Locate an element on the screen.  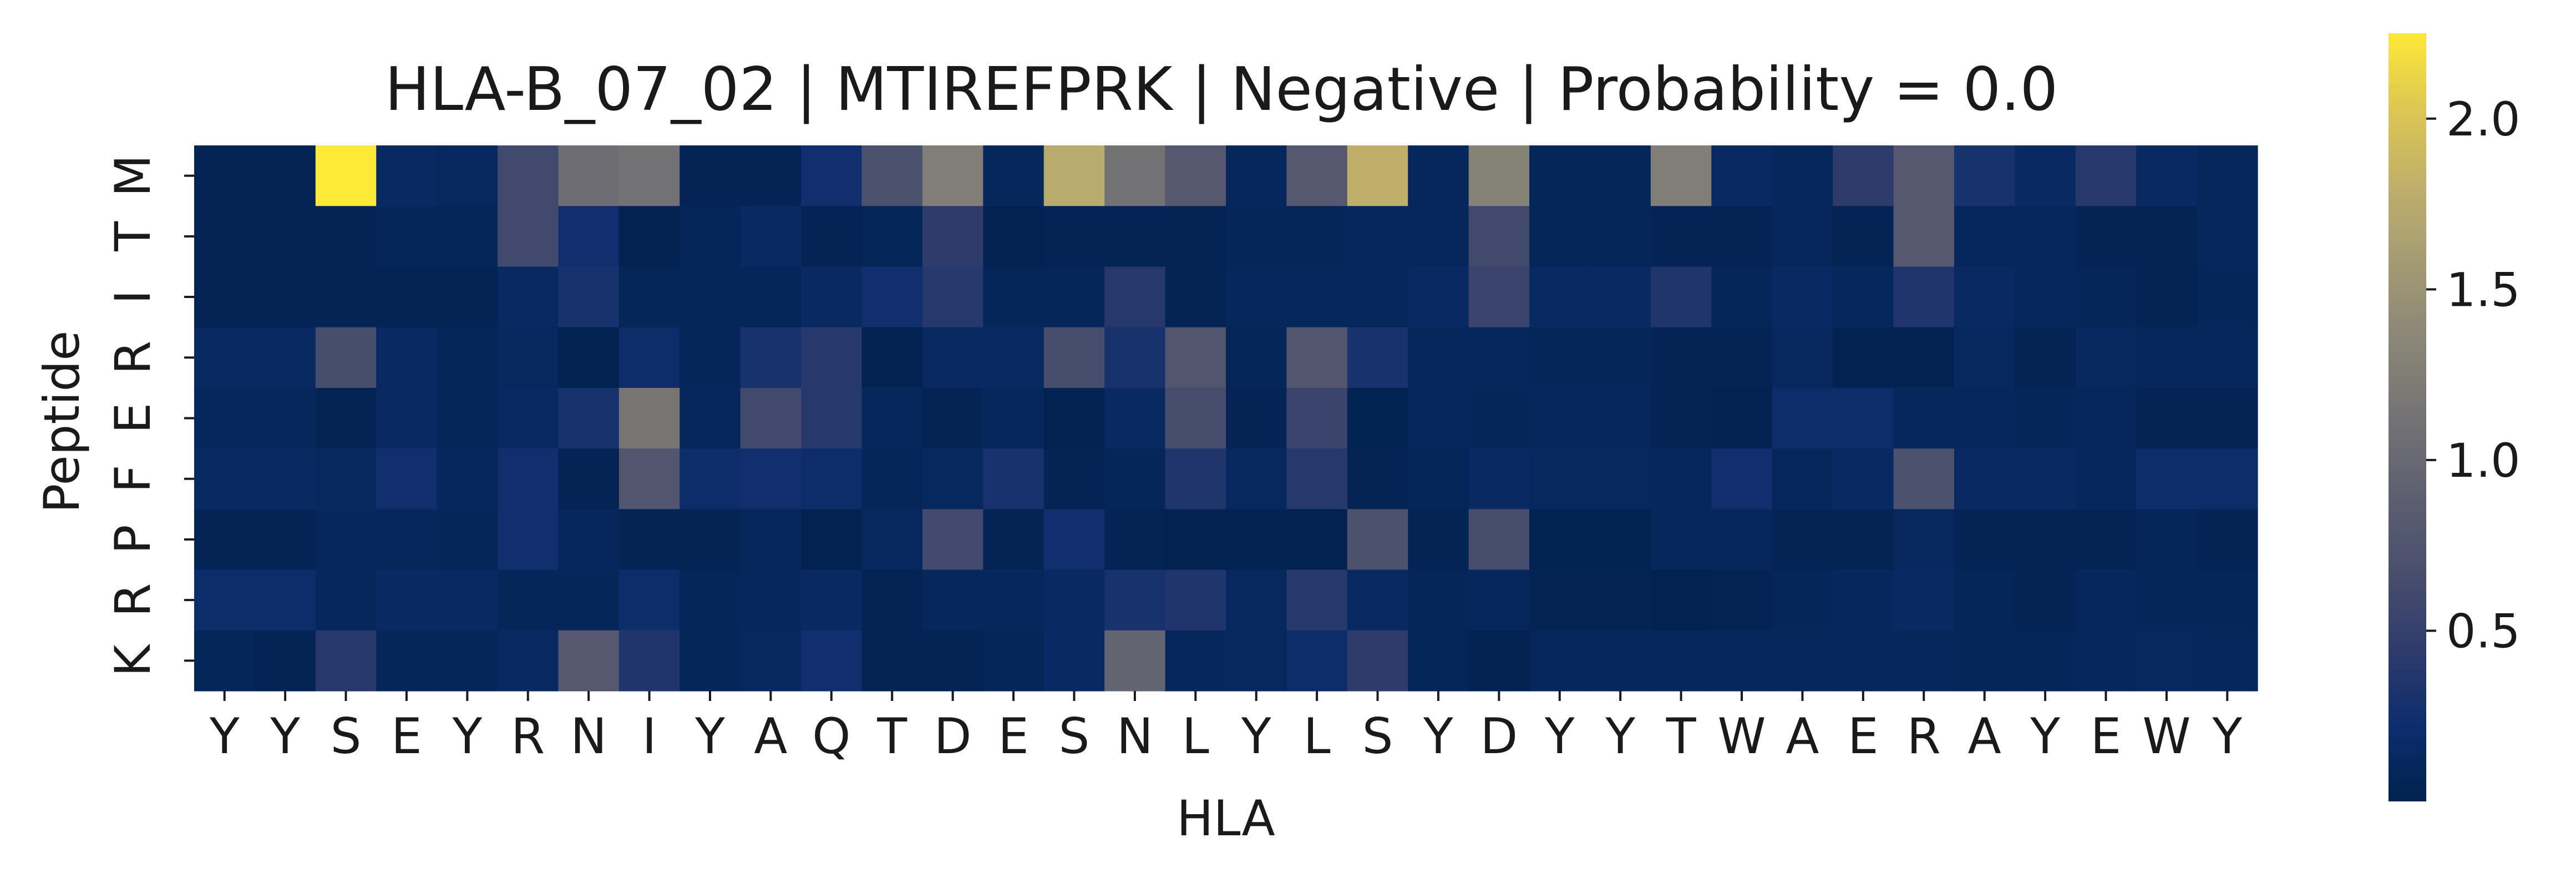
colorbar-ticks: 0.5 1.0 1.5 2.0 is located at coordinates (2473, 375).